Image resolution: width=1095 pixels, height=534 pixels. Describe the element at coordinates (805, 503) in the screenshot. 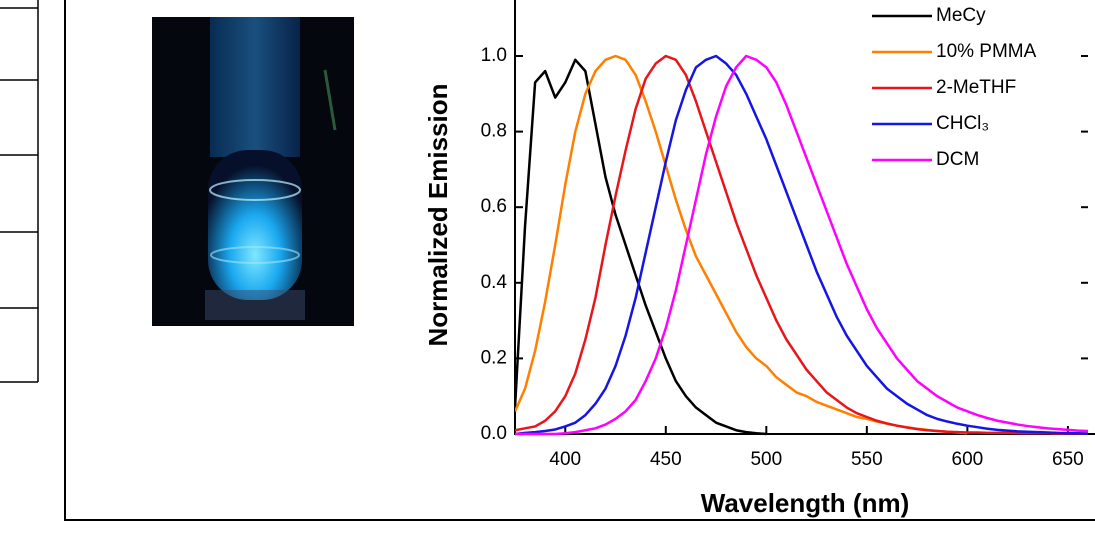

I see `x-axis-label: Wavelength (nm)` at that location.